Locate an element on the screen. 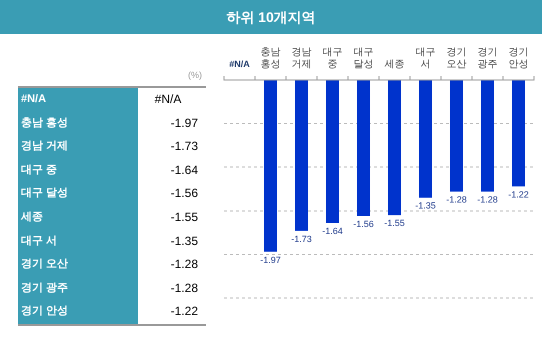 This screenshot has width=542, height=347. data-label: -1.97 is located at coordinates (270, 259).